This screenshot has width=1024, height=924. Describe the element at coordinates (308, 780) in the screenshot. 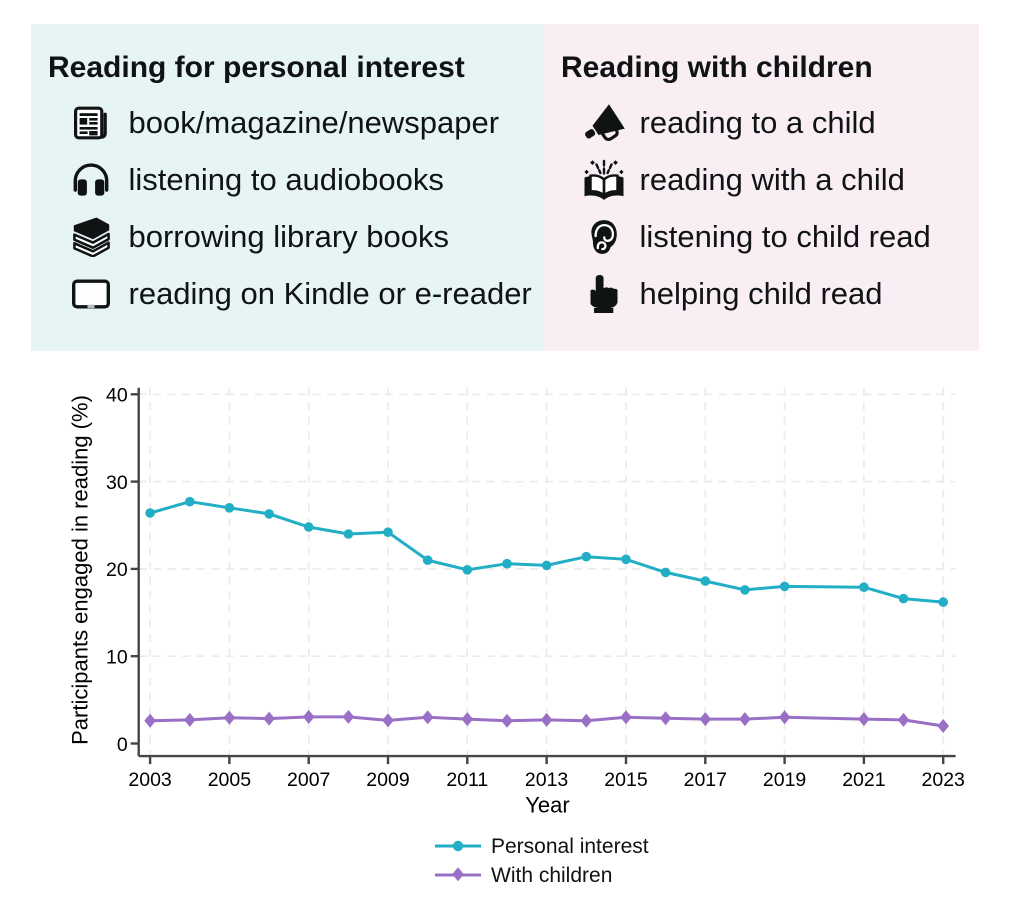

I see `svg-text: 2007` at that location.